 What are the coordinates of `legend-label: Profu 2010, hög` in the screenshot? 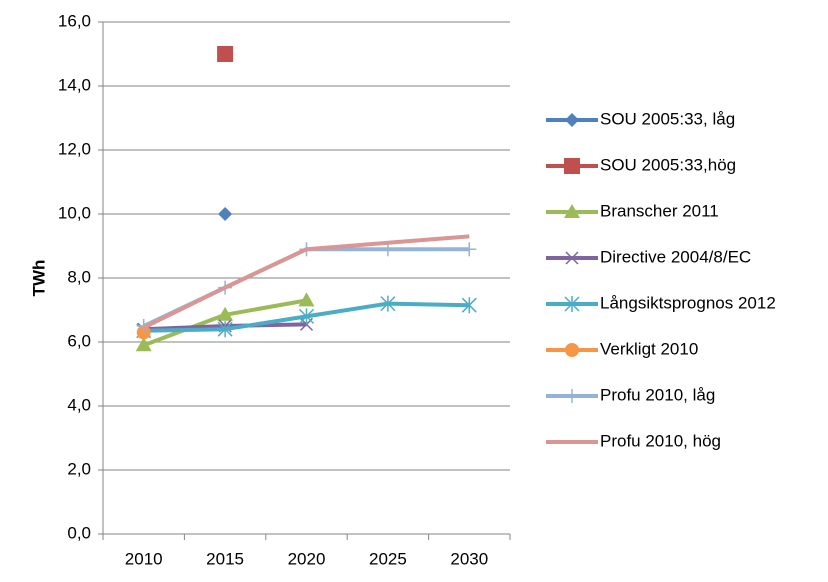 It's located at (660, 440).